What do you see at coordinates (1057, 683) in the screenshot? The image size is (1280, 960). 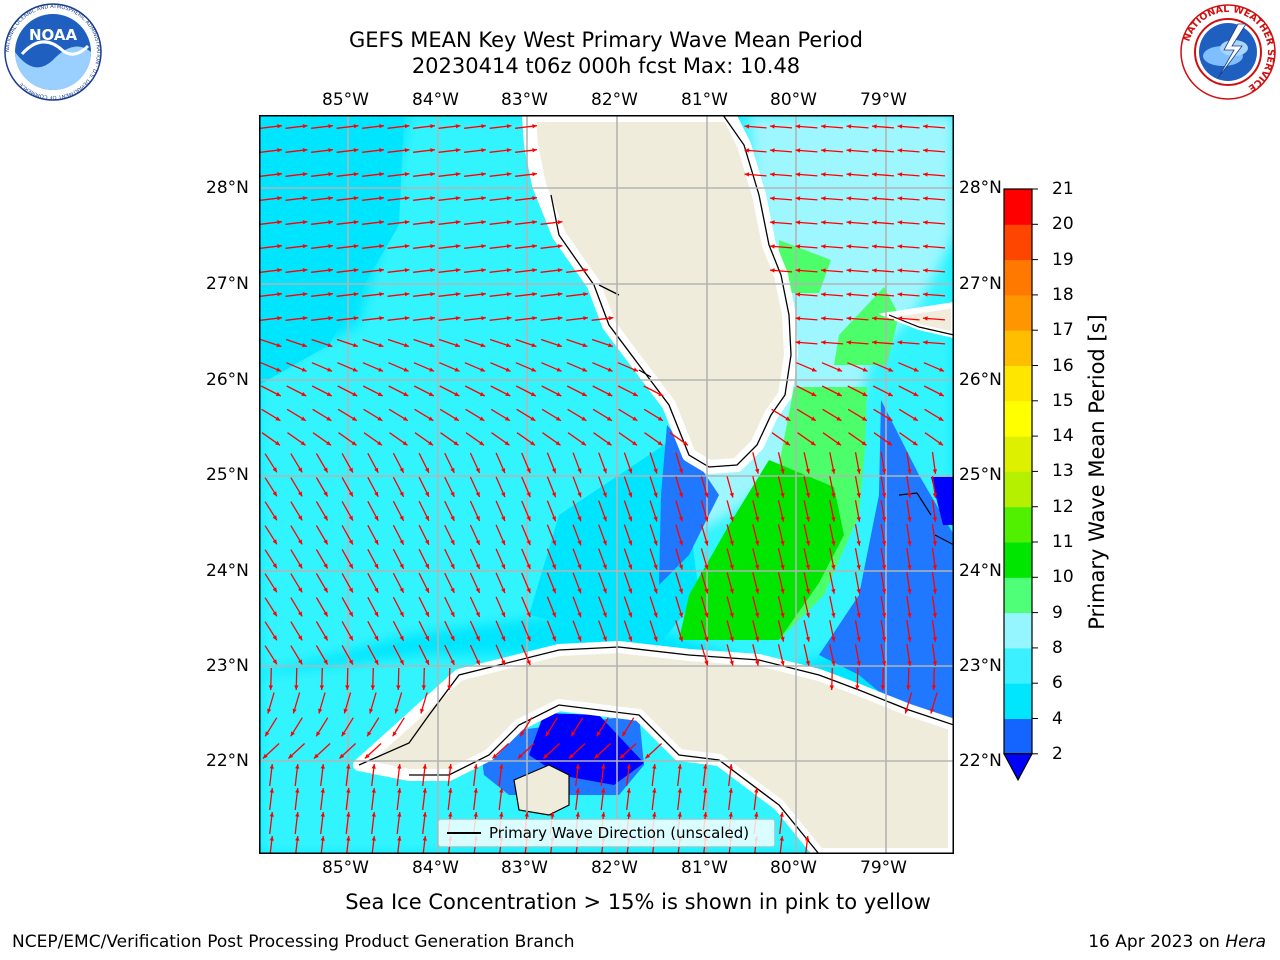 I see `colorbar-tick-label: 6` at bounding box center [1057, 683].